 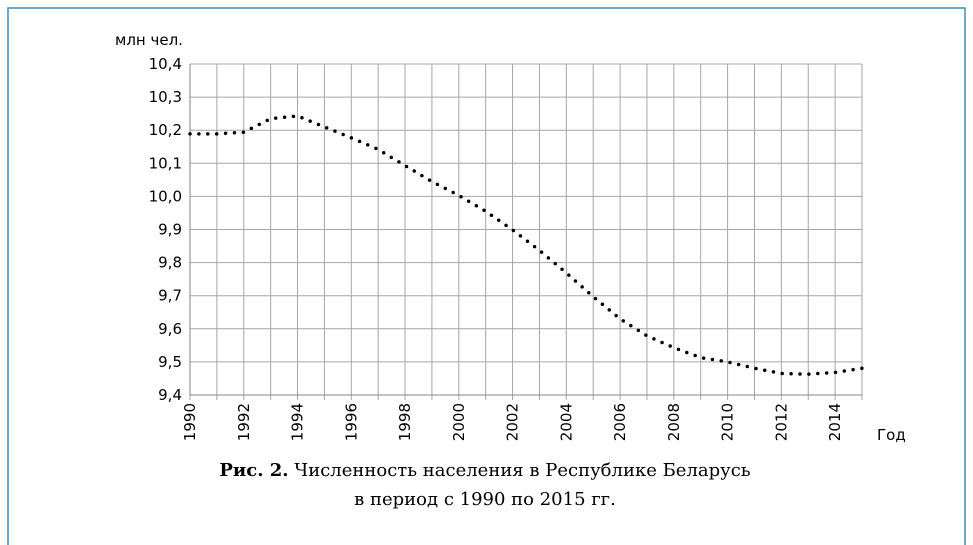 I want to click on y-tick-label: 10,0, so click(x=165, y=196).